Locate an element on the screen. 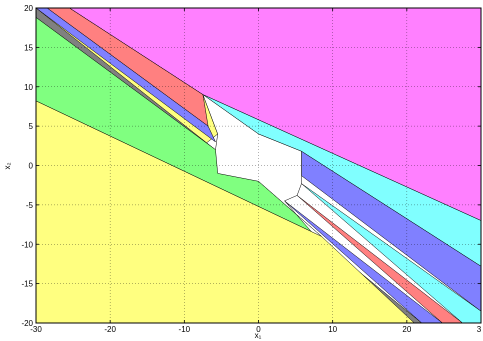  x-tick-label: 10 is located at coordinates (332, 329).